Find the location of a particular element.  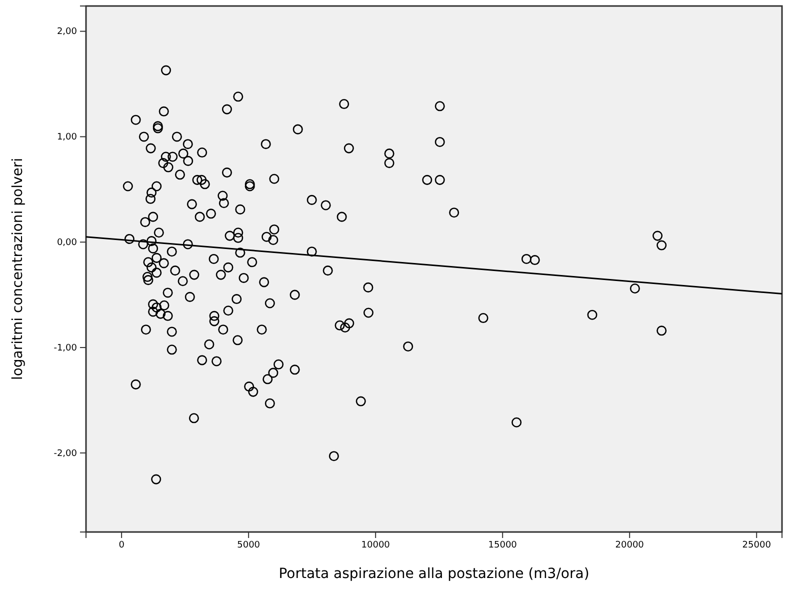

x-tick-label: 20000 is located at coordinates (629, 545).